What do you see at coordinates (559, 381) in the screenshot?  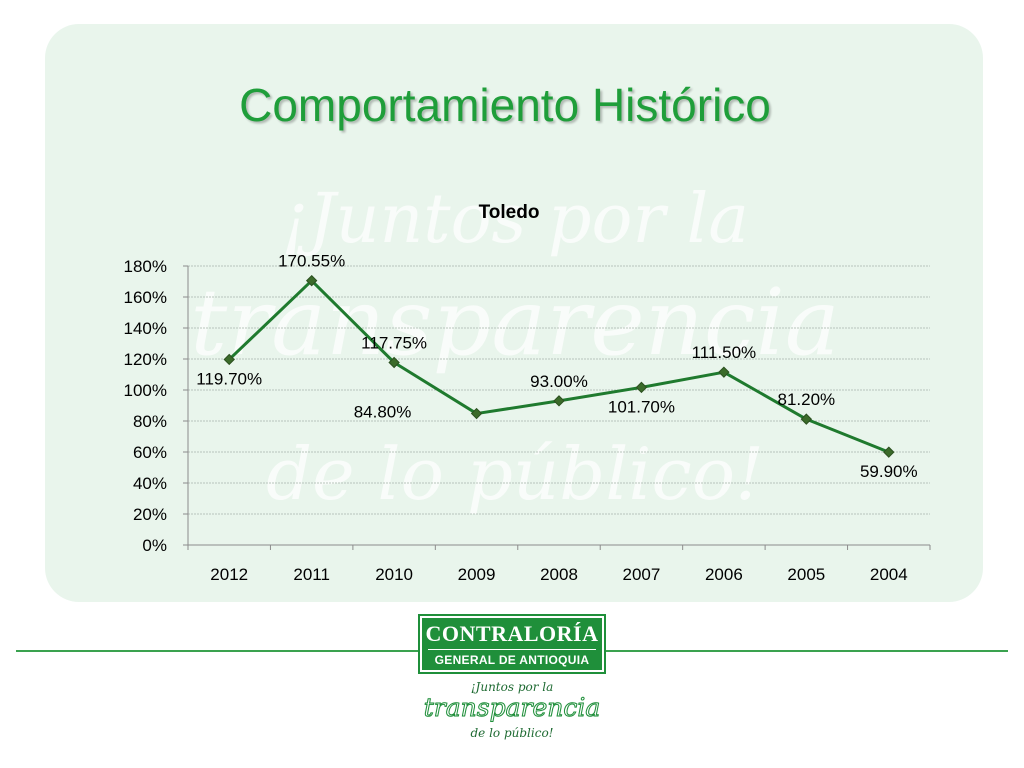 I see `data-label: 93.00%` at bounding box center [559, 381].